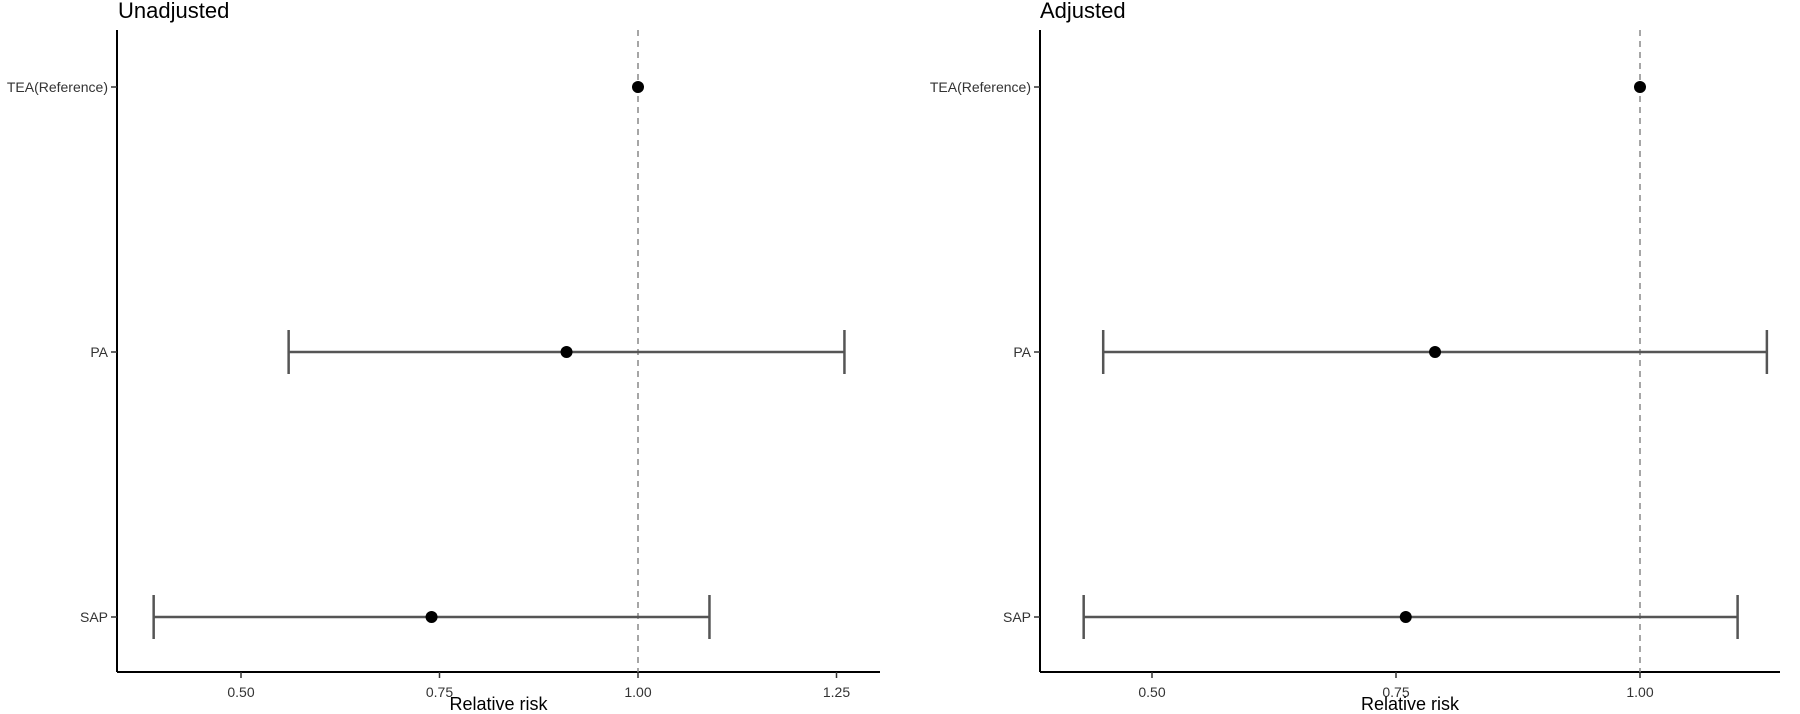  I want to click on panel-title: Adjusted, so click(1083, 11).